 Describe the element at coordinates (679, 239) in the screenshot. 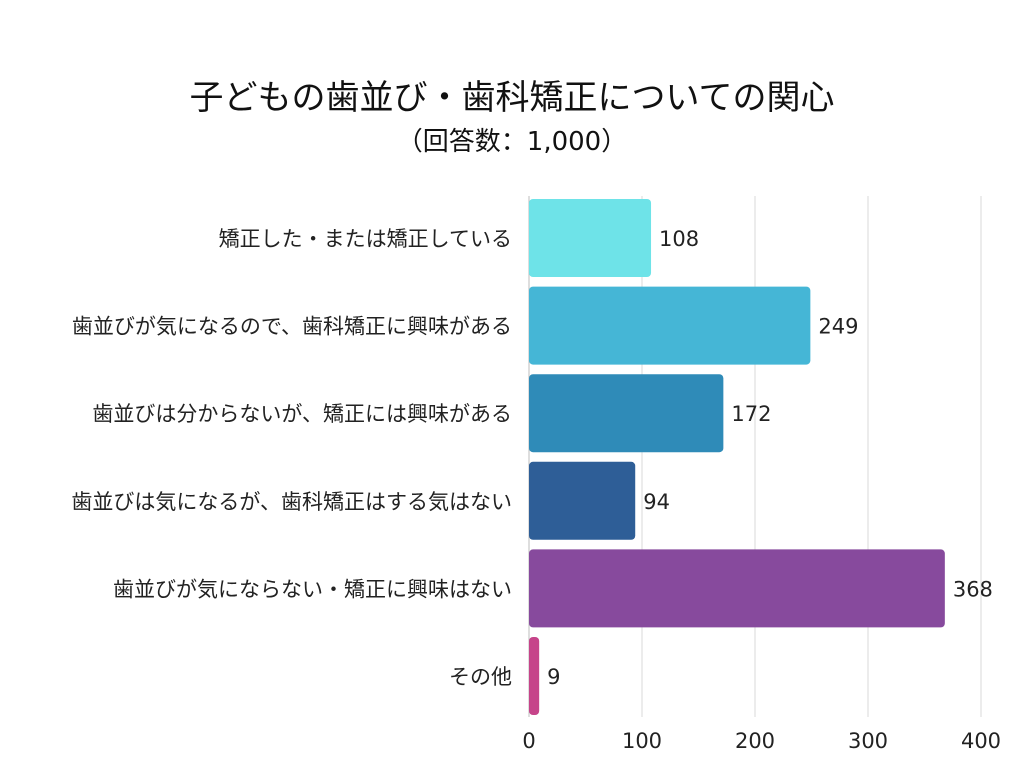

I see `value-label: 108` at that location.